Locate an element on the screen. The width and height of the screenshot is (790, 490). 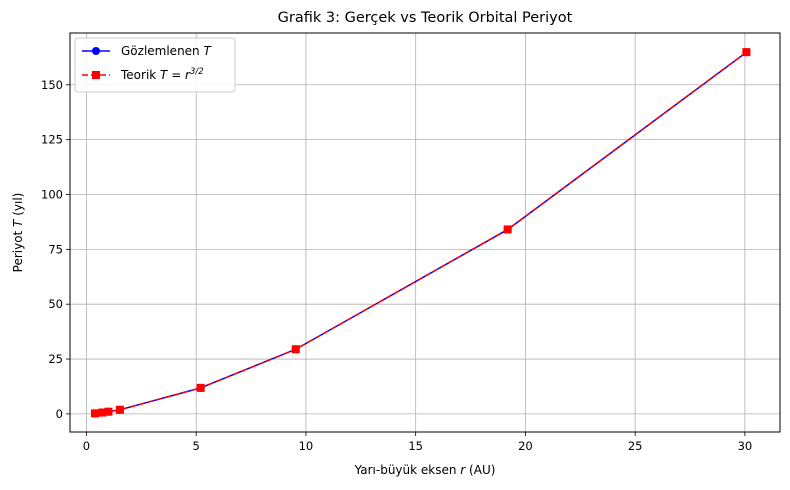
y-axis-label: Periyot T (yıl) is located at coordinates (18, 233).